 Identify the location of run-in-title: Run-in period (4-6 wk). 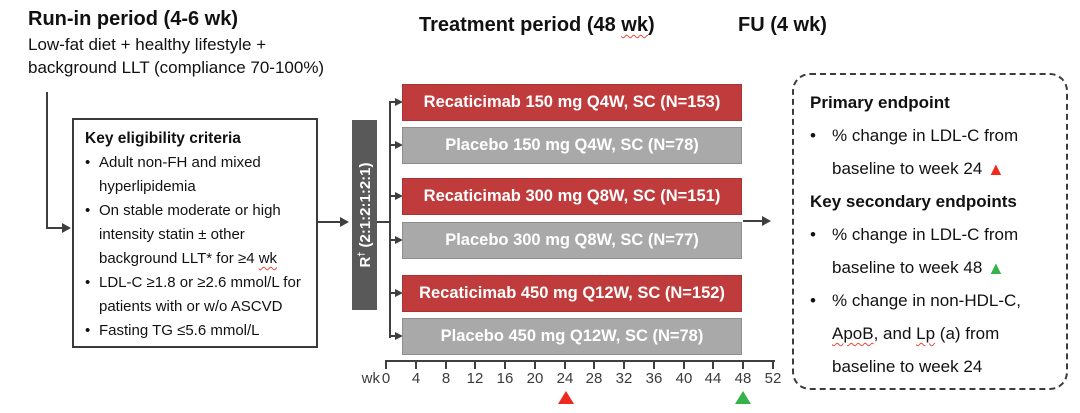
(133, 19).